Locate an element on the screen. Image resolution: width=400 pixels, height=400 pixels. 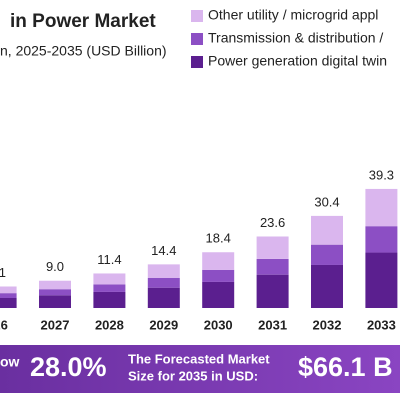
chart-subtitle: n, 2025-2035 (USD Billion) is located at coordinates (83, 51).